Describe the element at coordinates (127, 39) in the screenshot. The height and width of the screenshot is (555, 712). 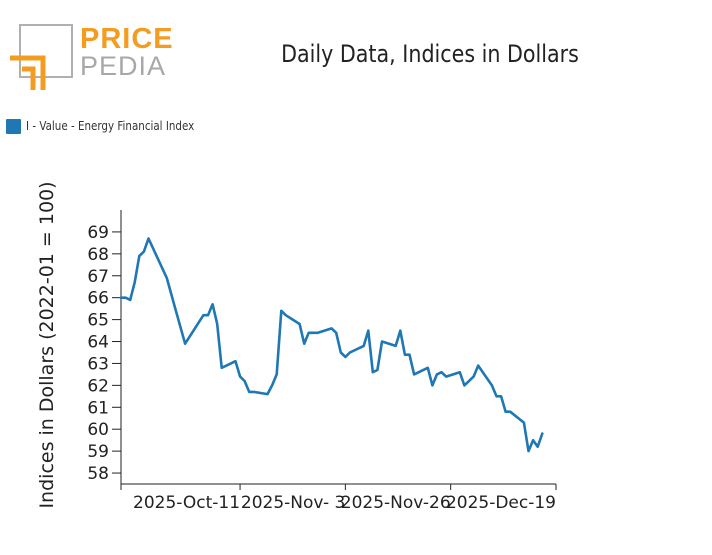
I see `logo-word-price: PRICE` at that location.